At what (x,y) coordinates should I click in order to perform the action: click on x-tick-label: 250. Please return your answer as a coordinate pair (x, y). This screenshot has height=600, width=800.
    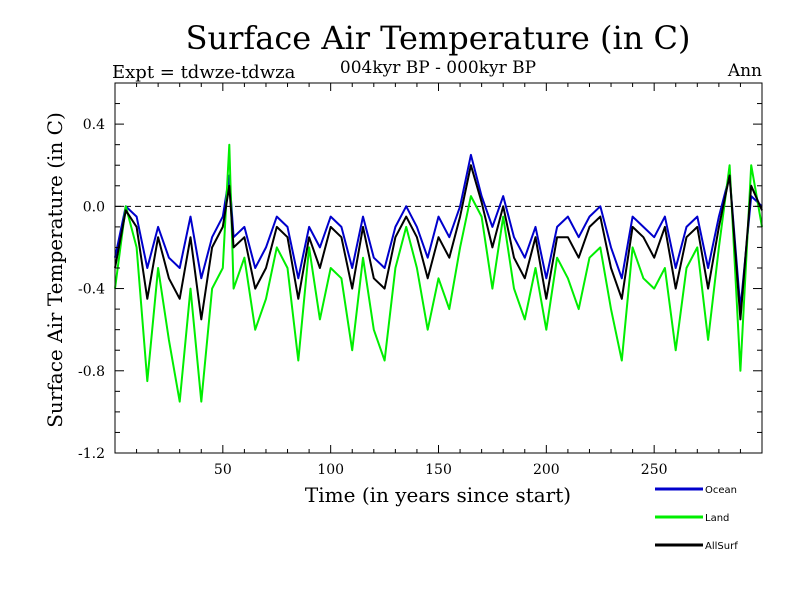
    Looking at the image, I should click on (654, 470).